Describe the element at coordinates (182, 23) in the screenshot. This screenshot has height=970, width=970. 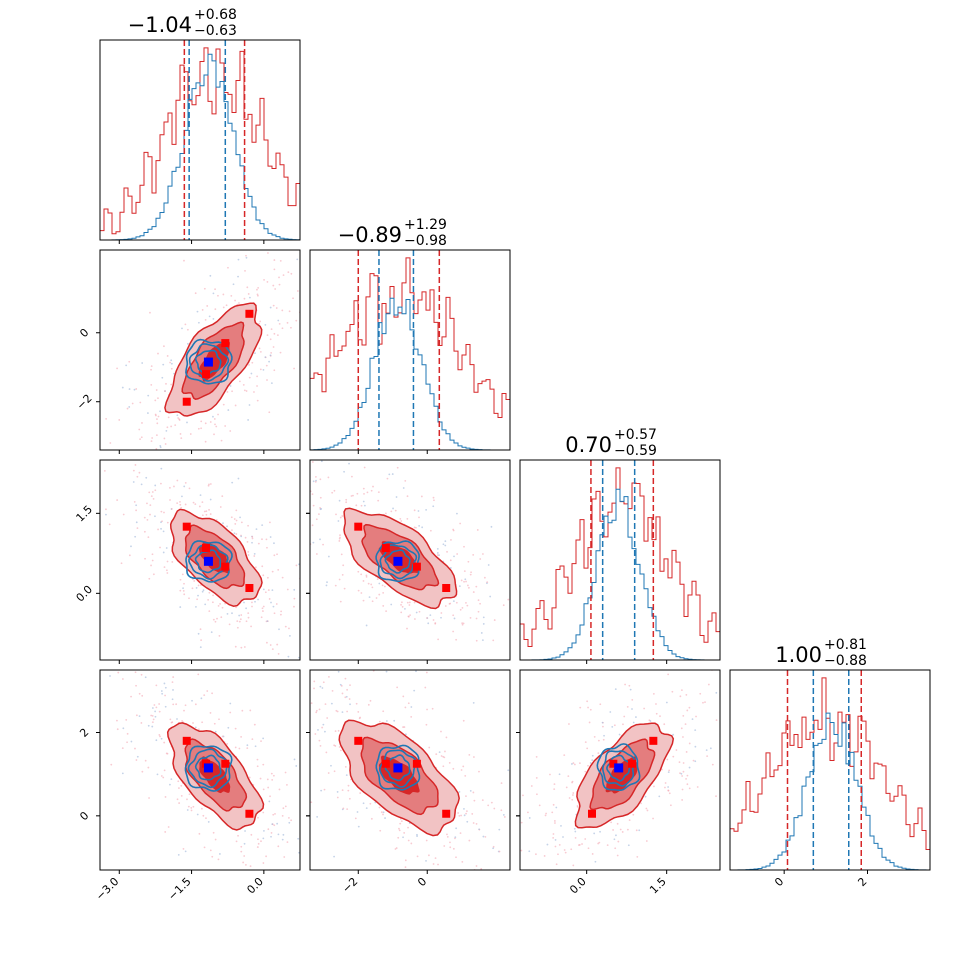
I see `panel-title-0: −1.04 +0.68−0.63` at that location.